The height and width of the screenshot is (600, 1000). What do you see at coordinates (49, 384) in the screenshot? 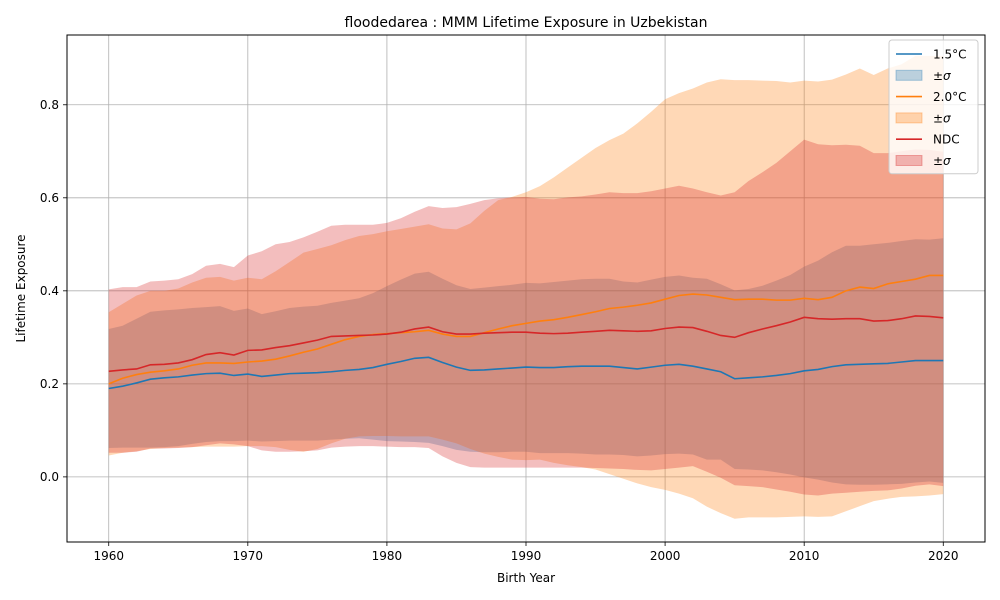
I see `y-tick-label: 0.2` at bounding box center [49, 384].